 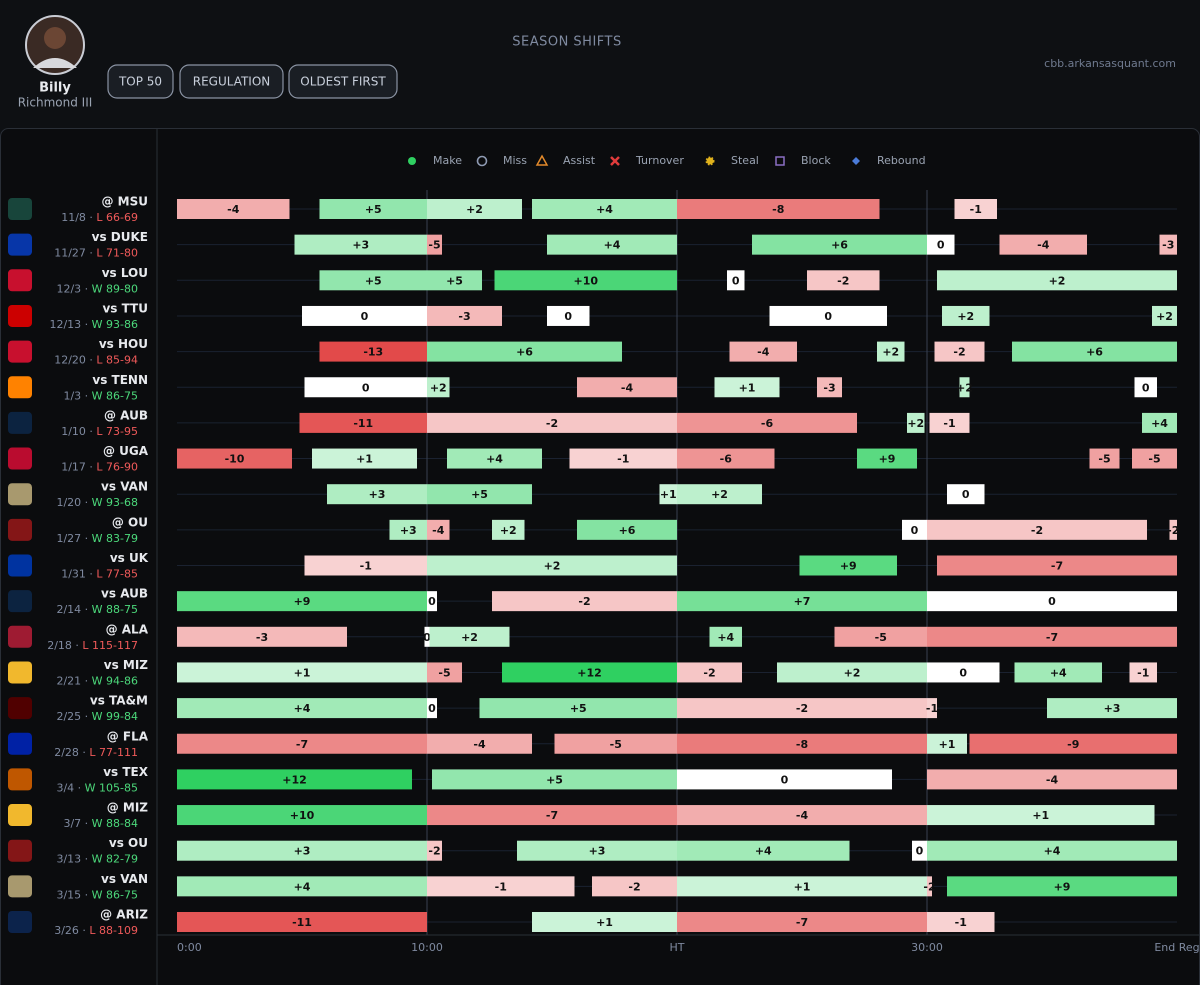 What do you see at coordinates (55, 63) in the screenshot?
I see `avatar-jersey` at bounding box center [55, 63].